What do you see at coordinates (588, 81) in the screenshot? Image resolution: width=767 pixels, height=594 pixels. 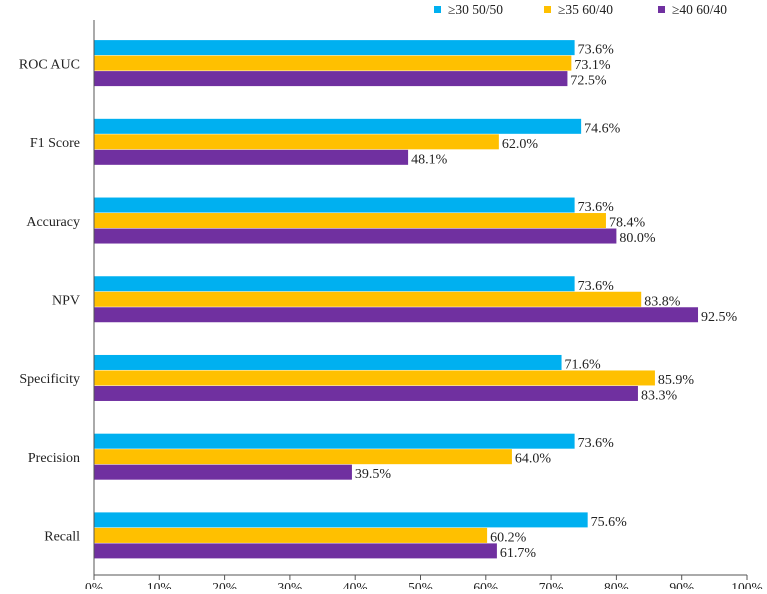 I see `data-label: 72.5%` at bounding box center [588, 81].